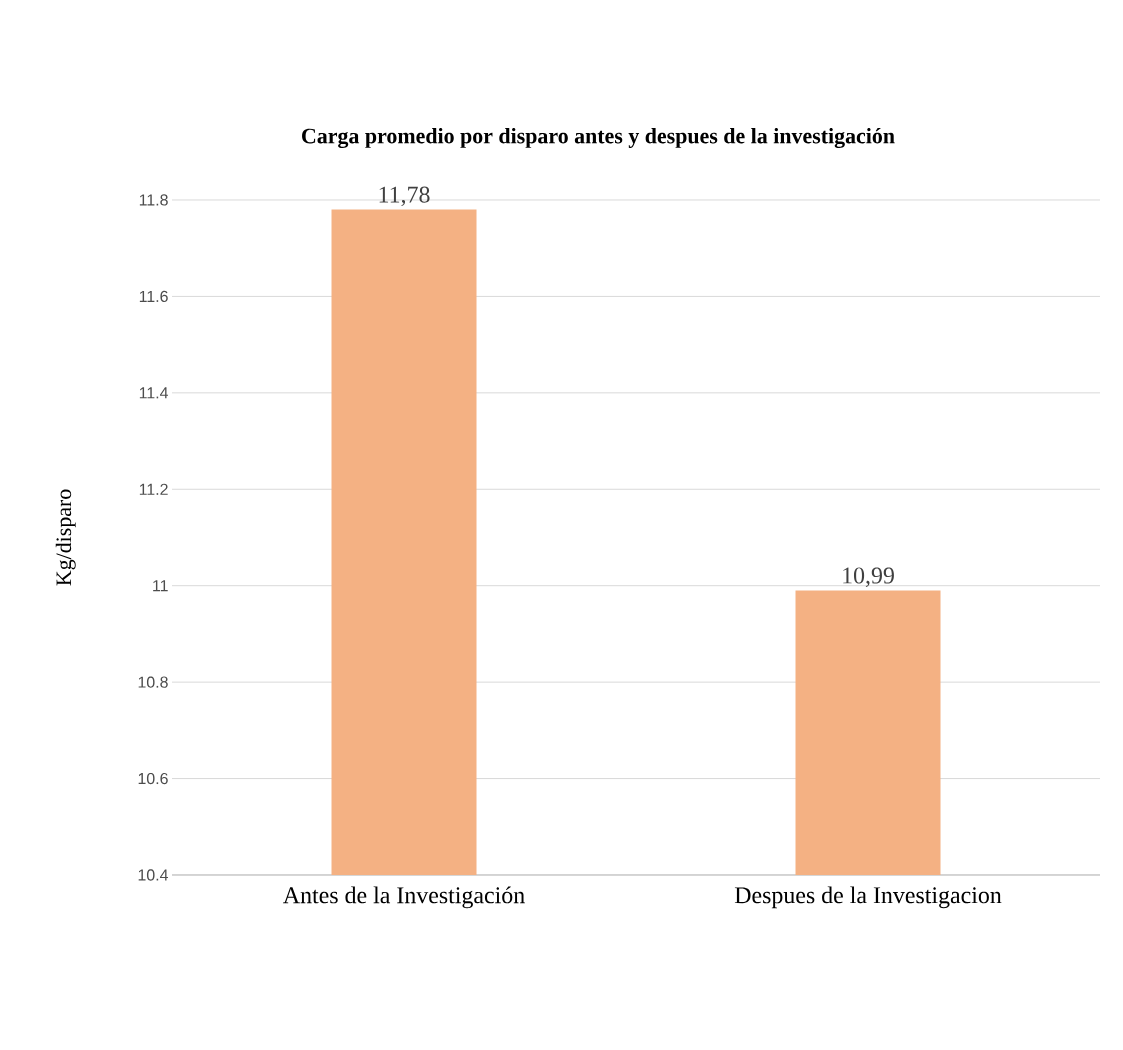 The image size is (1123, 1050). Describe the element at coordinates (153, 489) in the screenshot. I see `y-tick-label: 11.2` at that location.